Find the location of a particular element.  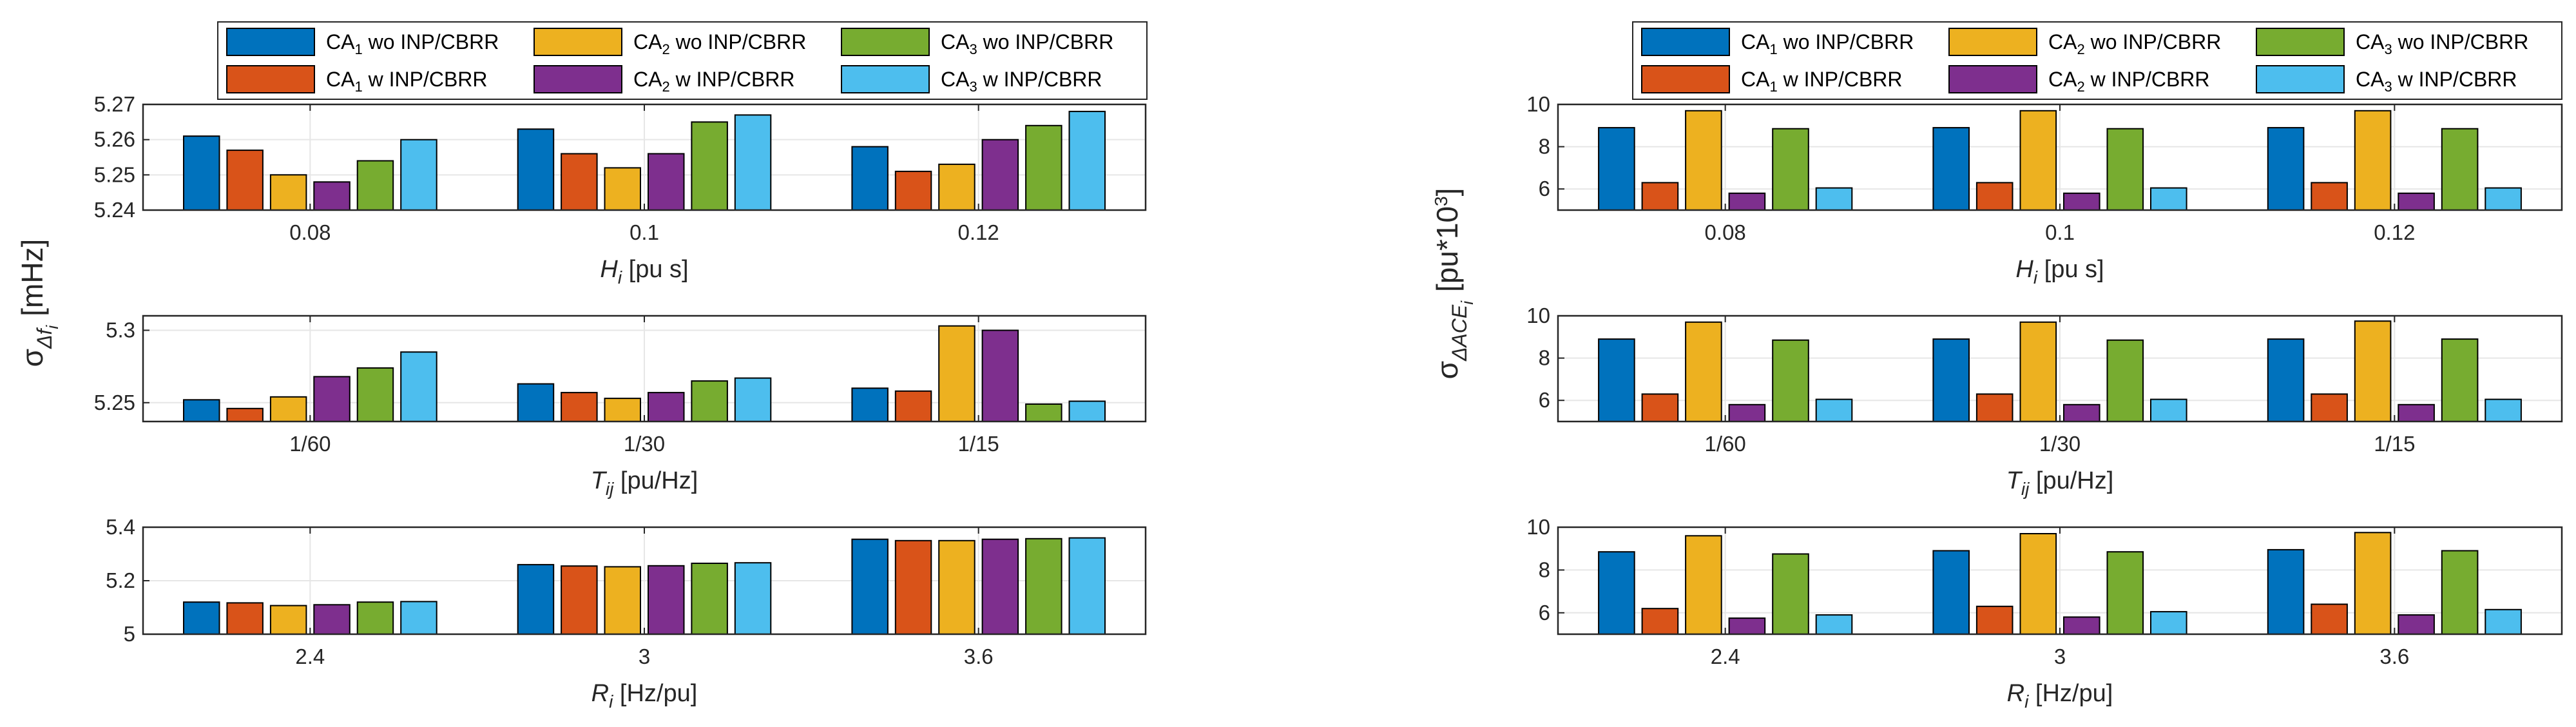

left-legend-entry-ca1-w: CA1 w INP/CBRR is located at coordinates (357, 80).